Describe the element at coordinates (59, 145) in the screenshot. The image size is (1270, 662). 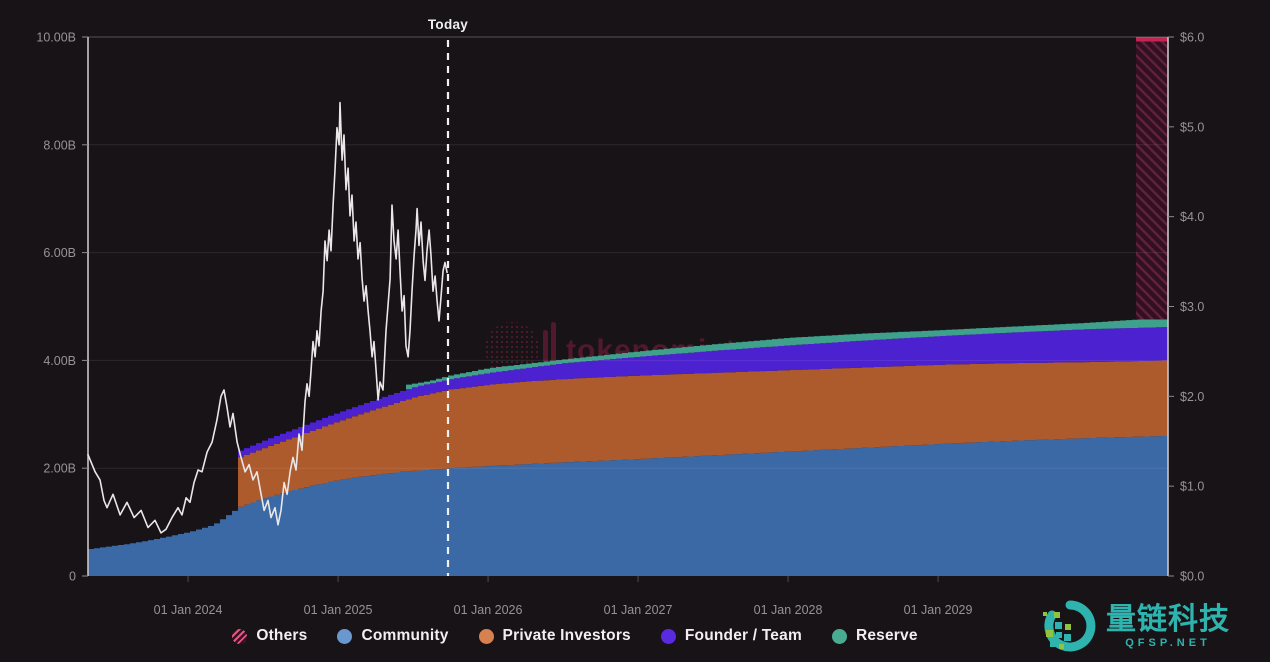
I see `y-left-tick-label: 8.00B` at that location.